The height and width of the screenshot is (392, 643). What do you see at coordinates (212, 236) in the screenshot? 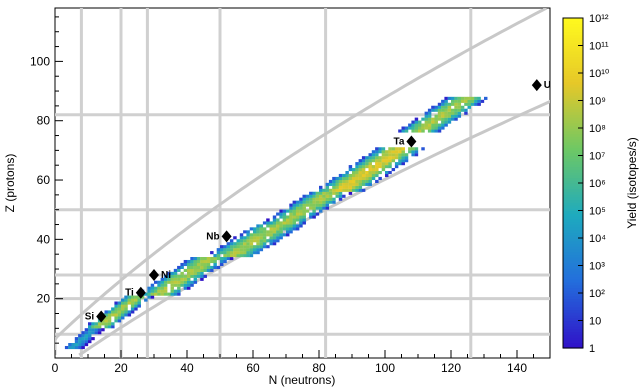
I see `isotope-label-nb: Nb` at bounding box center [212, 236].